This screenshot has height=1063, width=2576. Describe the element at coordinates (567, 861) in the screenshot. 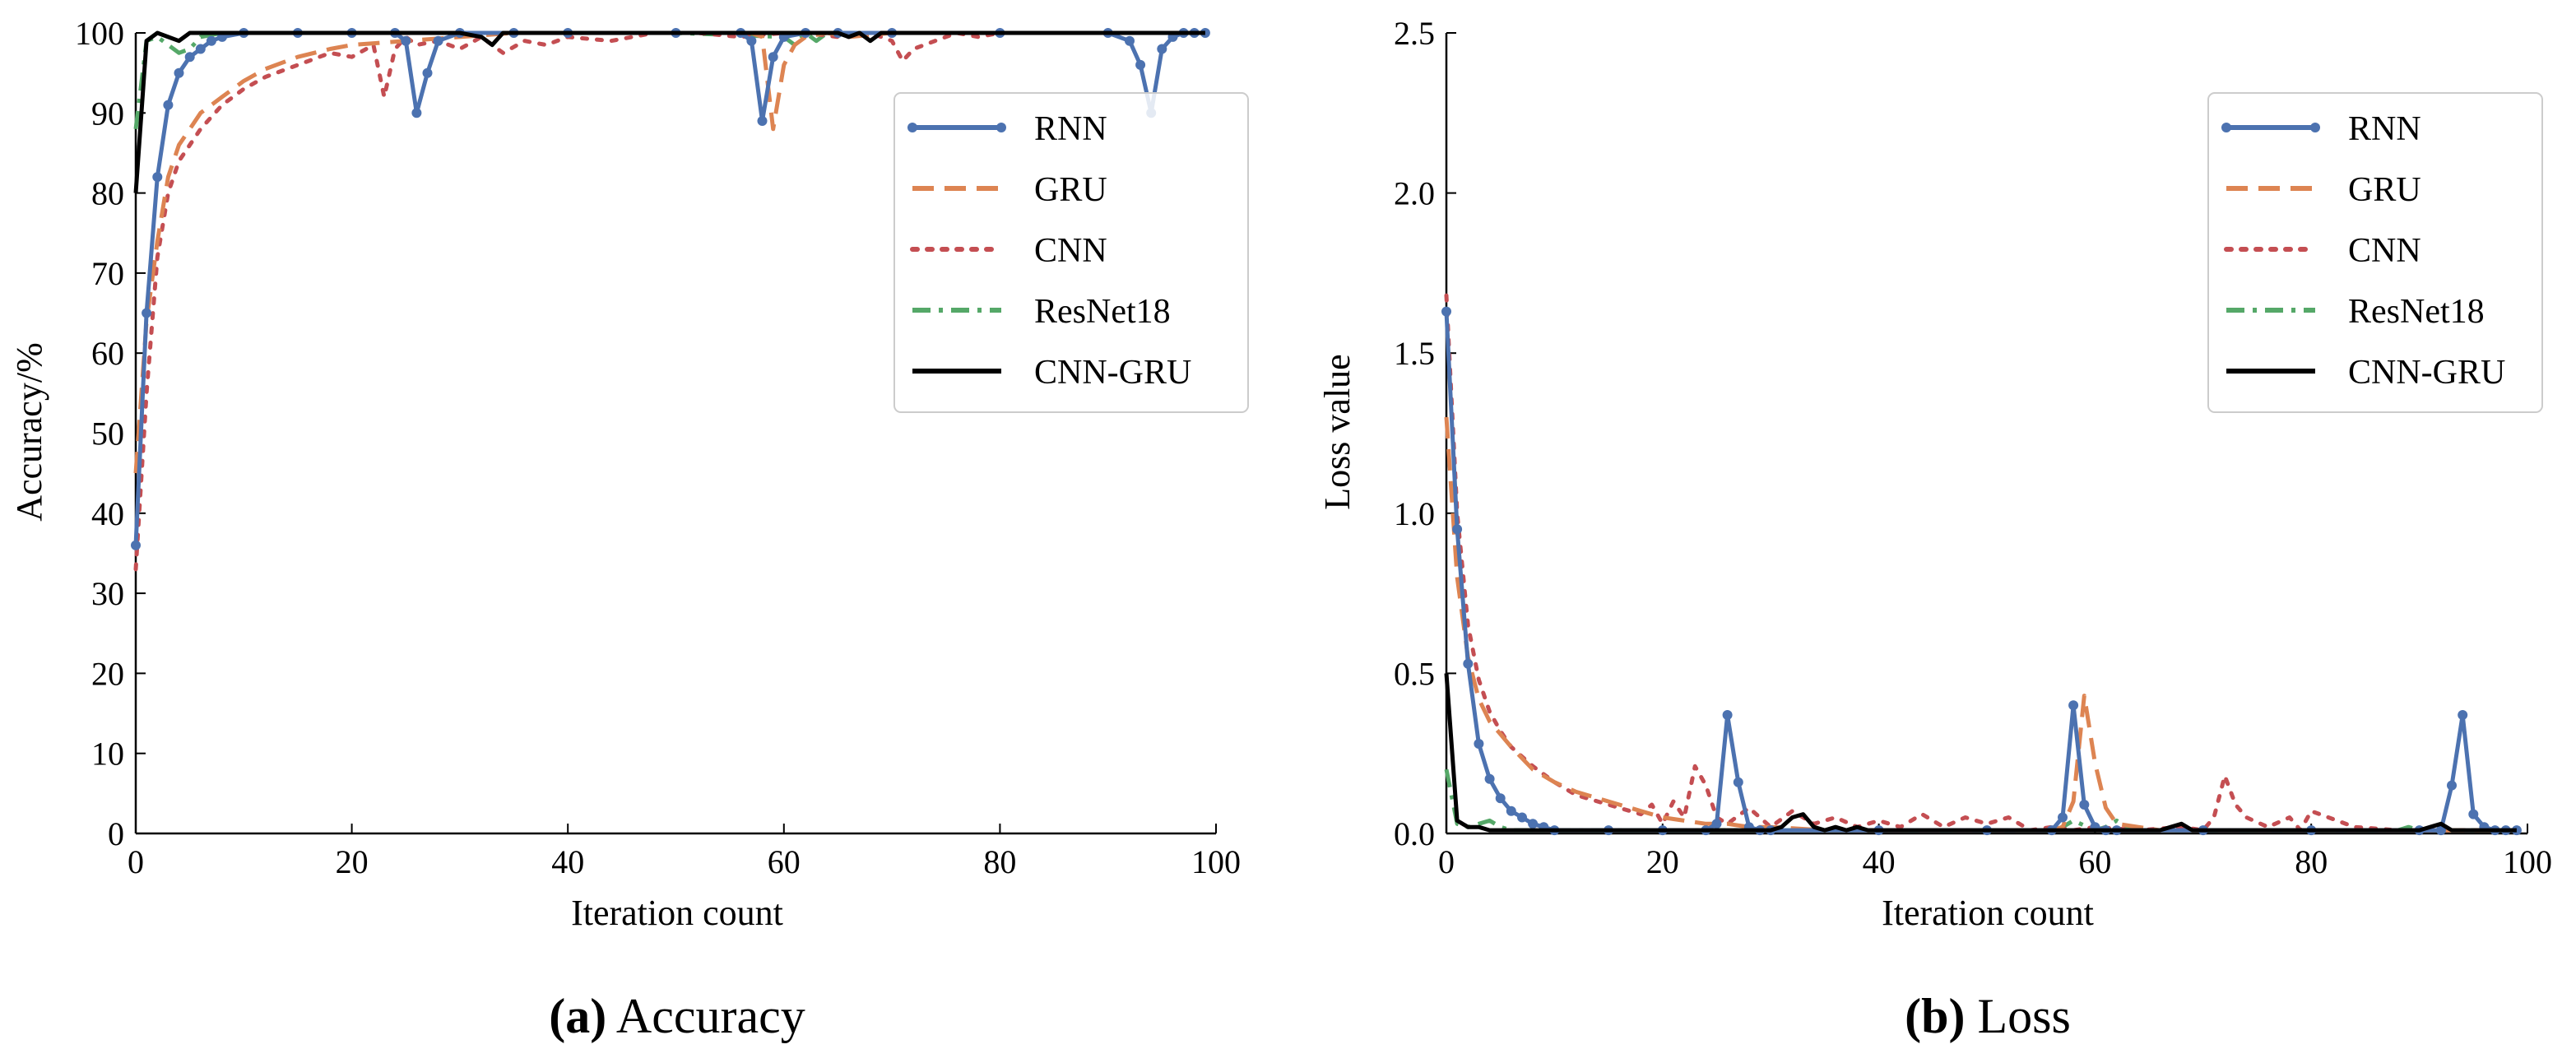

I see `accuracy-x-tick-label: 40` at that location.